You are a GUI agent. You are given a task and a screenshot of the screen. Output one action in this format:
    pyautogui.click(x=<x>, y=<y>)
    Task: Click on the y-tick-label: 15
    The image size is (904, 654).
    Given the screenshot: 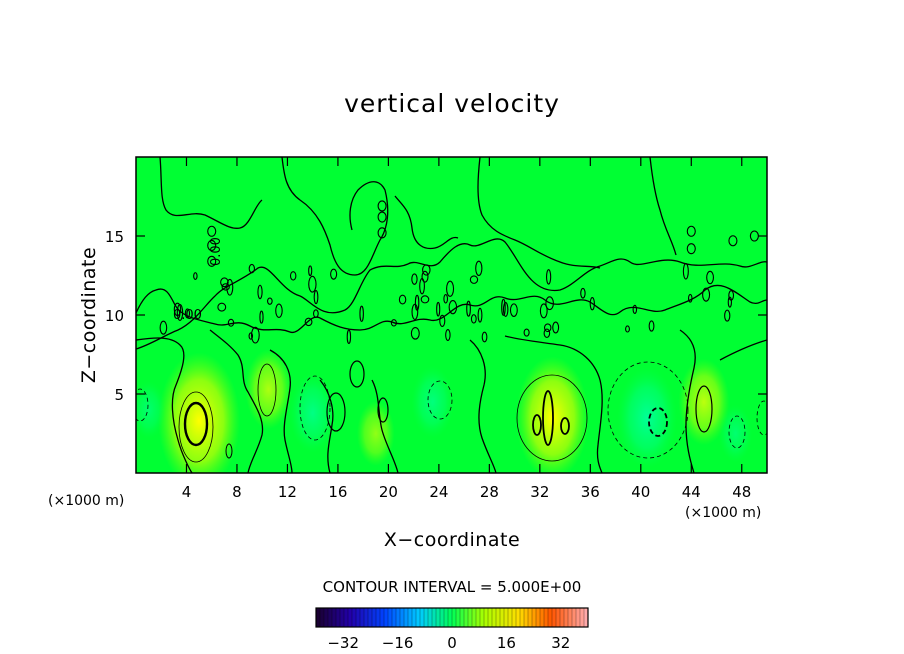 What is the action you would take?
    pyautogui.click(x=114, y=237)
    